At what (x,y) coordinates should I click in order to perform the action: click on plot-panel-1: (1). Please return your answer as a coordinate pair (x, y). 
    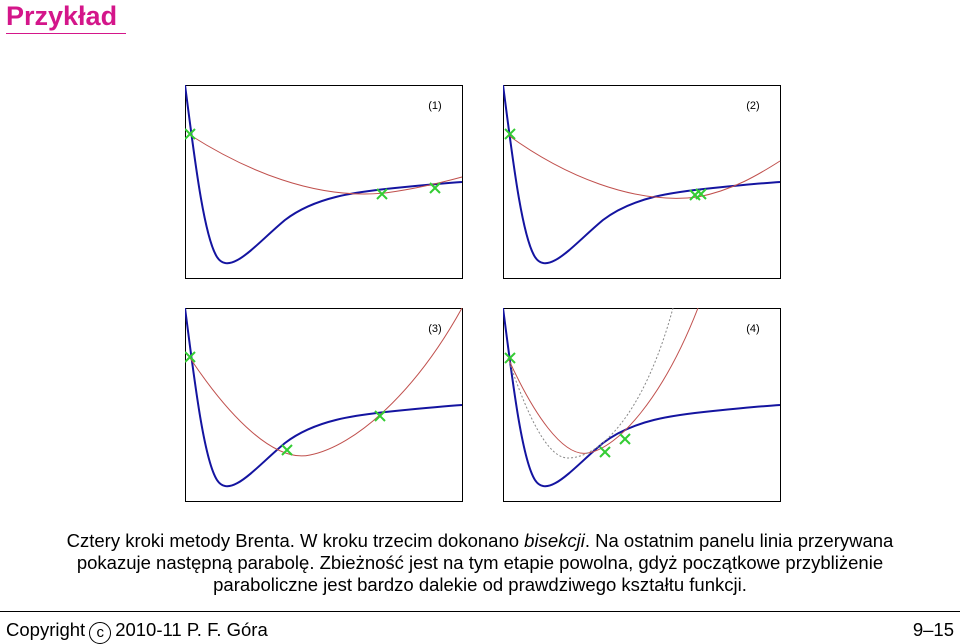
    Looking at the image, I should click on (324, 182).